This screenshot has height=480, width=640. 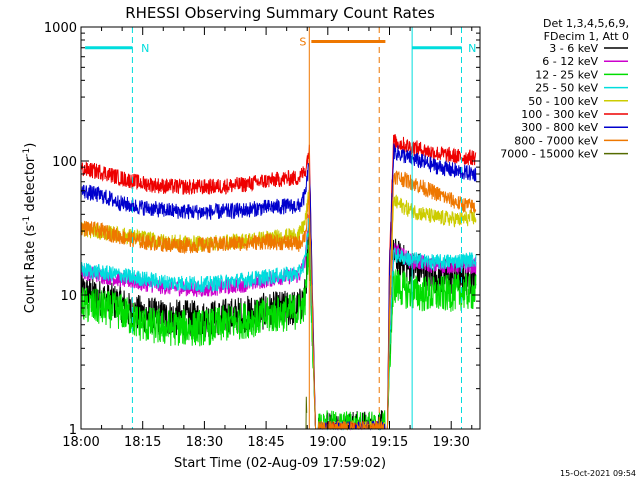 What do you see at coordinates (204, 442) in the screenshot?
I see `x-tick-label-2: 18:30` at bounding box center [204, 442].